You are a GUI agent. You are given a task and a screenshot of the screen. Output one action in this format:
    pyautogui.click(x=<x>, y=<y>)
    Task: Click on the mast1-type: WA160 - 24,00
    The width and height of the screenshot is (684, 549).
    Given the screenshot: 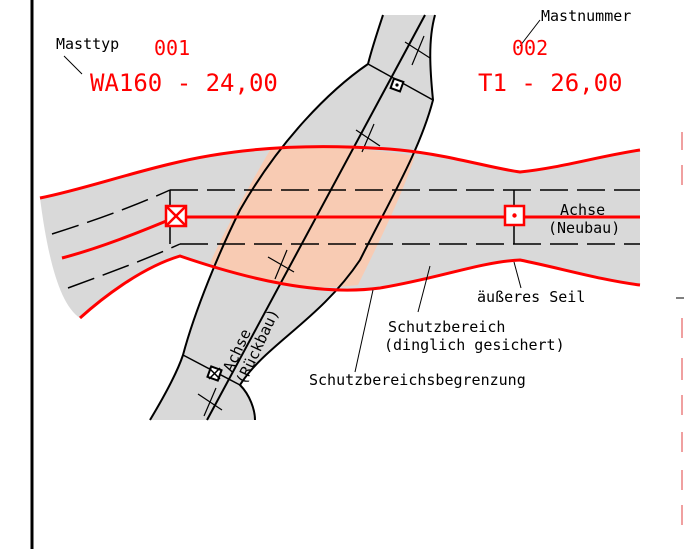 What is the action you would take?
    pyautogui.click(x=184, y=83)
    